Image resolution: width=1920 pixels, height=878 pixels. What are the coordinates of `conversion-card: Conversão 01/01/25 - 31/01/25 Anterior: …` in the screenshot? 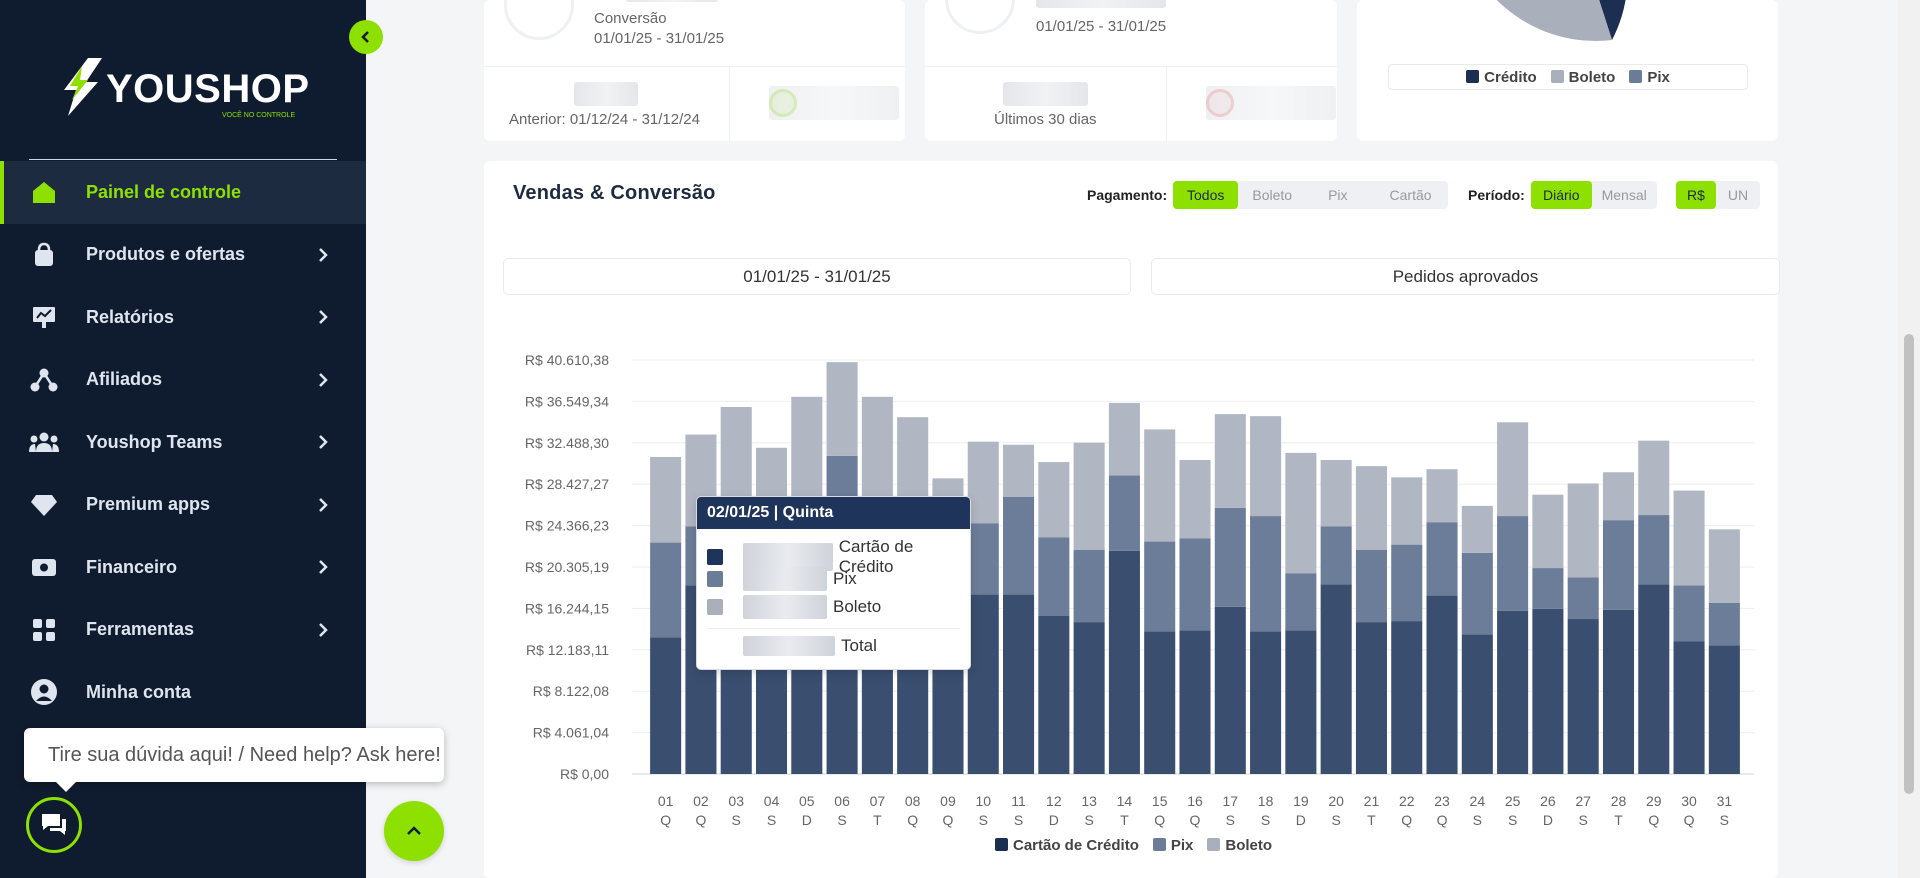 It's located at (694, 70).